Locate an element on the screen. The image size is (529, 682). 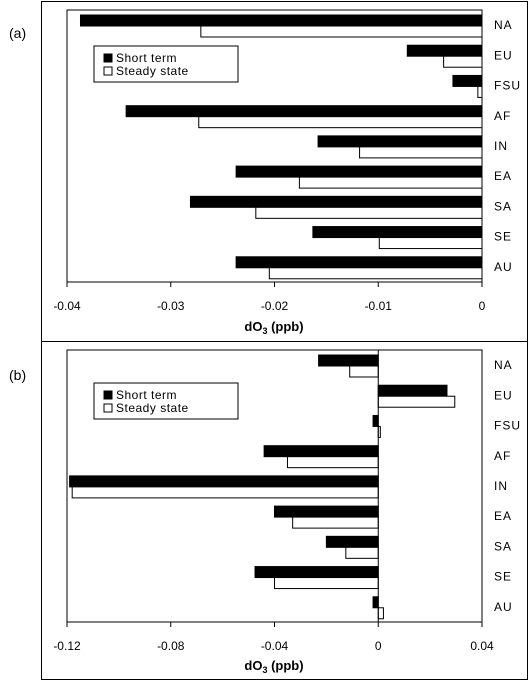
bar-b-in-short-term is located at coordinates (224, 481).